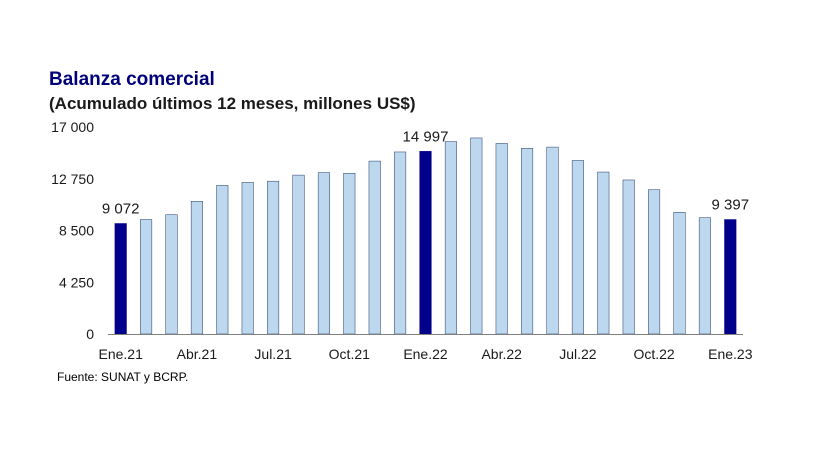 Image resolution: width=814 pixels, height=467 pixels. Describe the element at coordinates (730, 354) in the screenshot. I see `x-tick-label: Ene.23` at that location.